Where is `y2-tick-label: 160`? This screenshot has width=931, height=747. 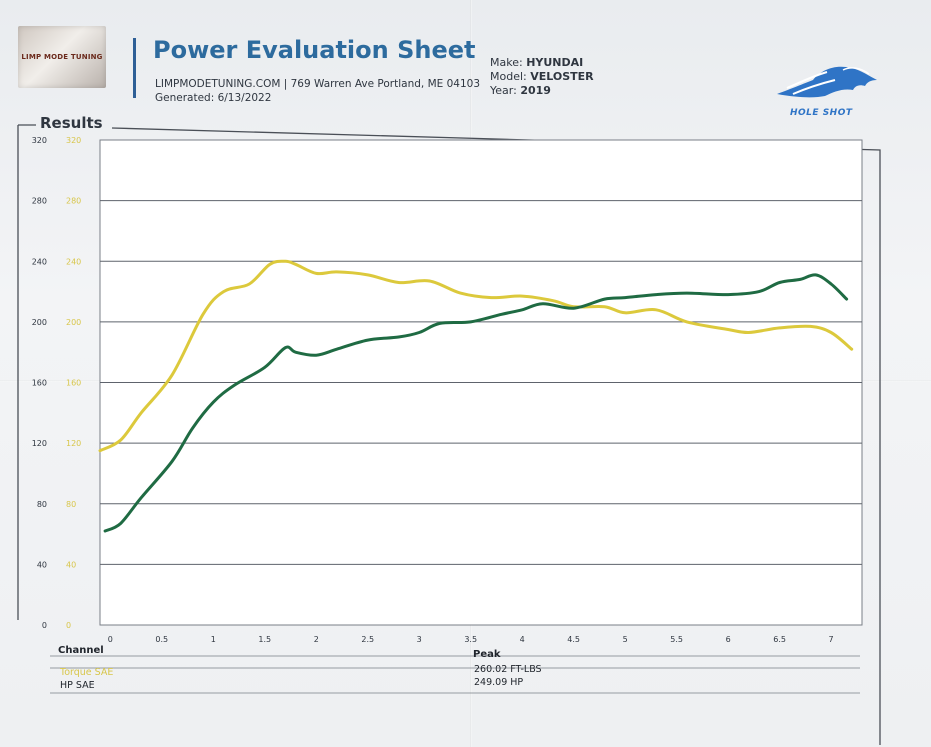 y2-tick-label: 160 is located at coordinates (73, 383).